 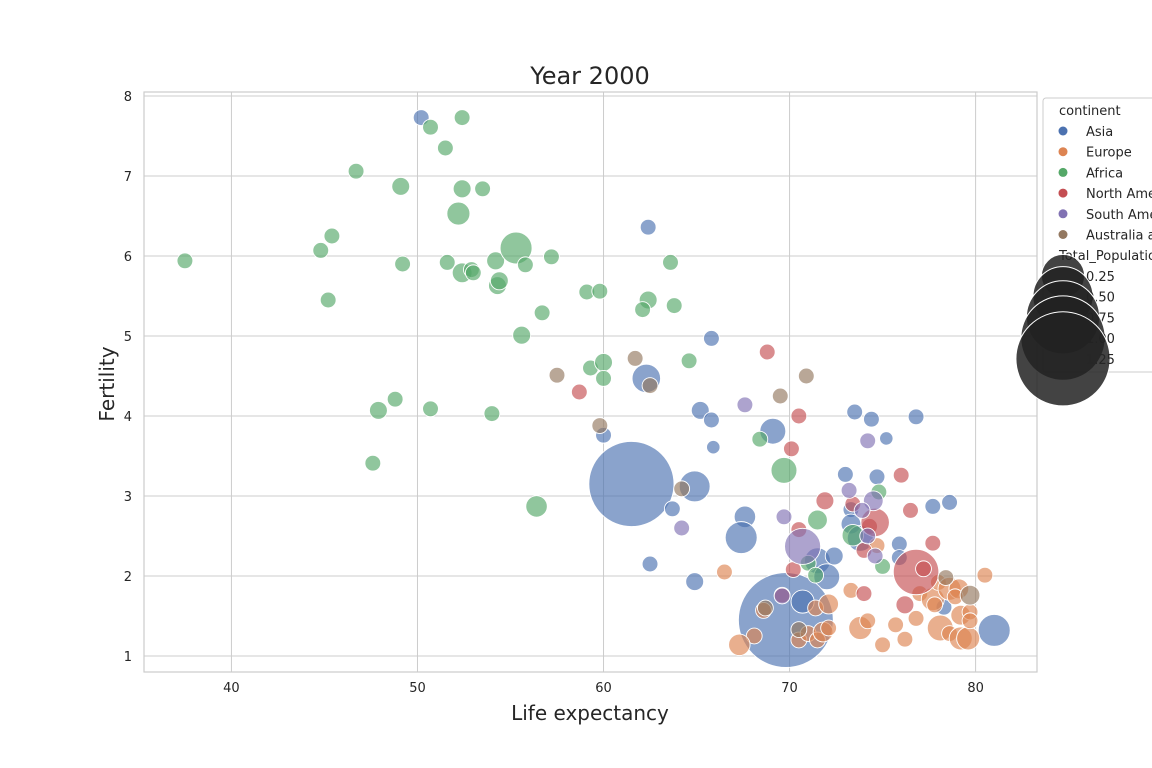 What do you see at coordinates (1105, 256) in the screenshot?
I see `legend-size-title: Total_Population` at bounding box center [1105, 256].